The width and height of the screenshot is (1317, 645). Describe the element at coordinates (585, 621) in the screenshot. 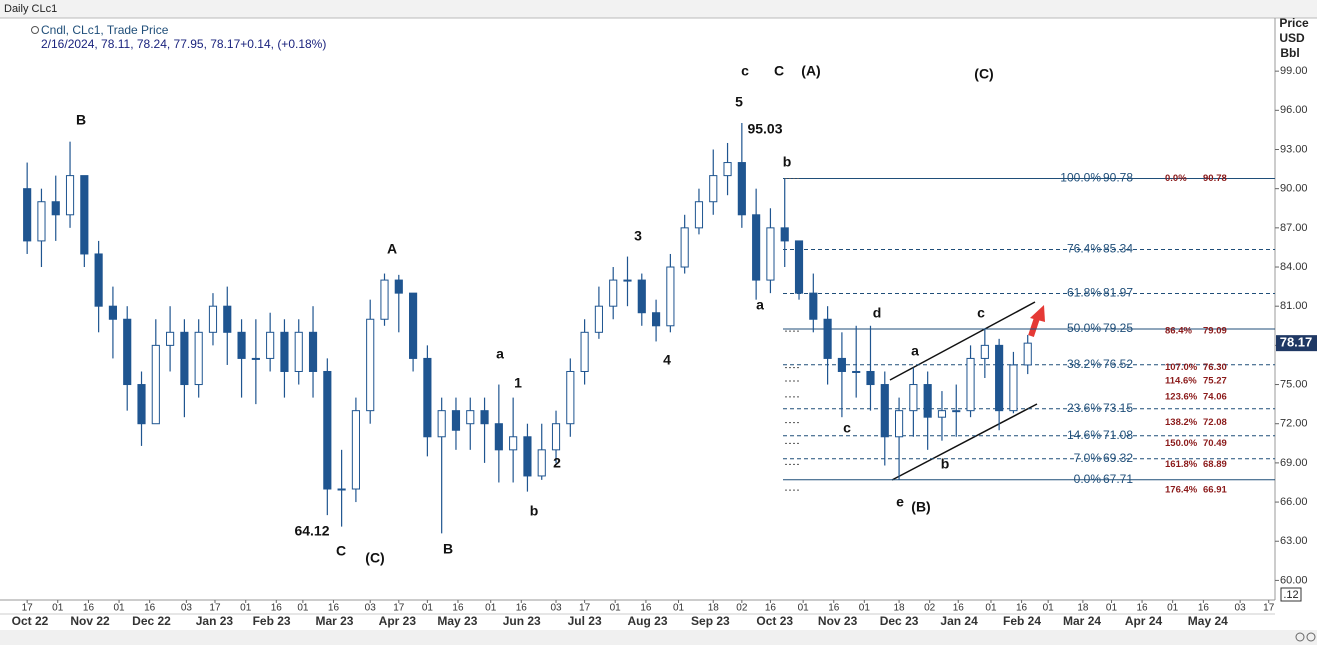

I see `month-label: Jul 23` at that location.